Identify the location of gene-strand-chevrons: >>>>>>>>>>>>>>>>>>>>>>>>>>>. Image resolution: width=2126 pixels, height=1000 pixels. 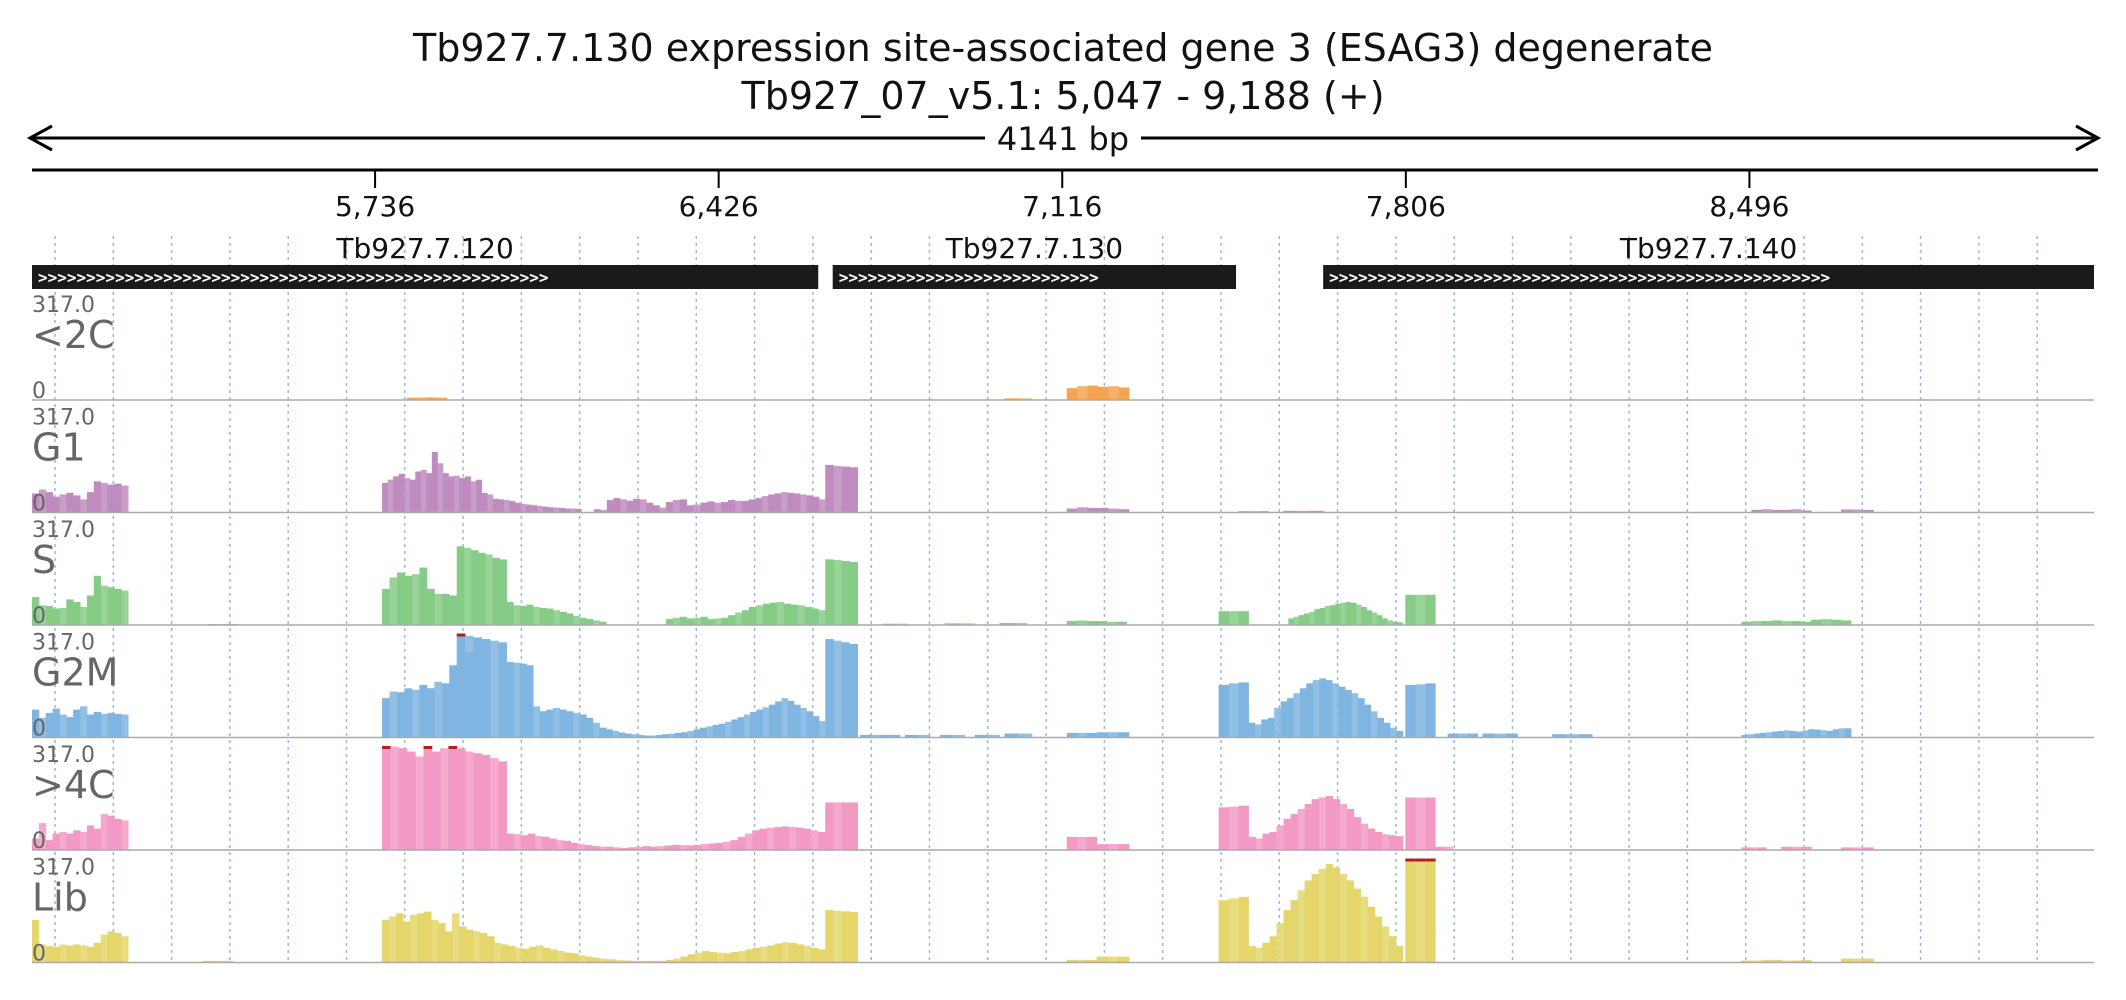
(969, 277).